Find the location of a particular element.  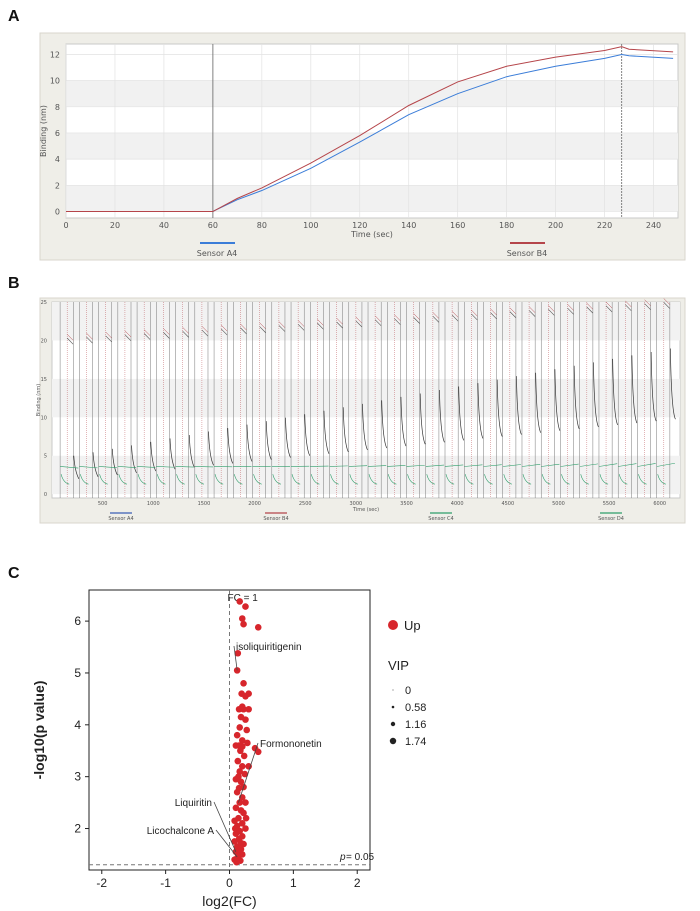

annotation-label: isoliquiritigenin is located at coordinates (269, 647).